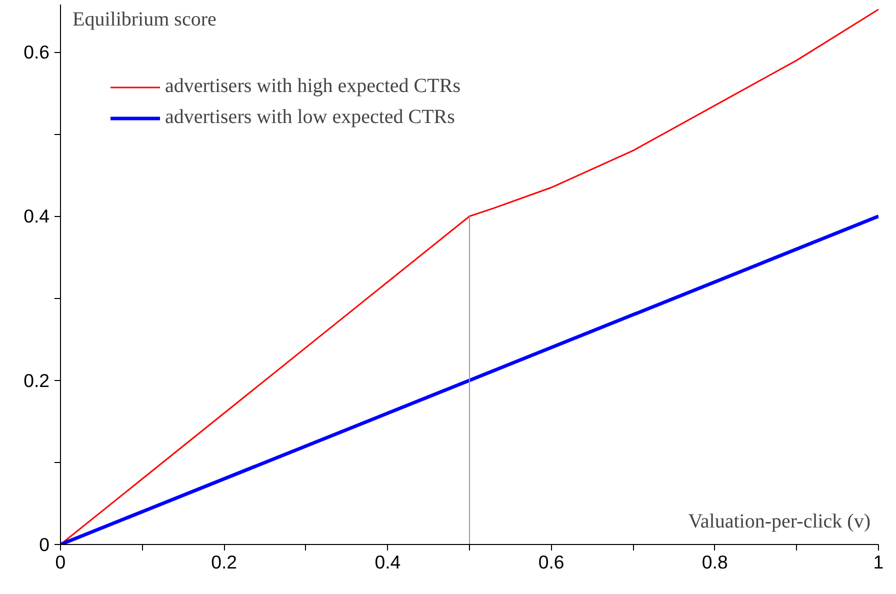 Image resolution: width=896 pixels, height=594 pixels. I want to click on x-axis-title: Valuation-per-click (v), so click(779, 521).